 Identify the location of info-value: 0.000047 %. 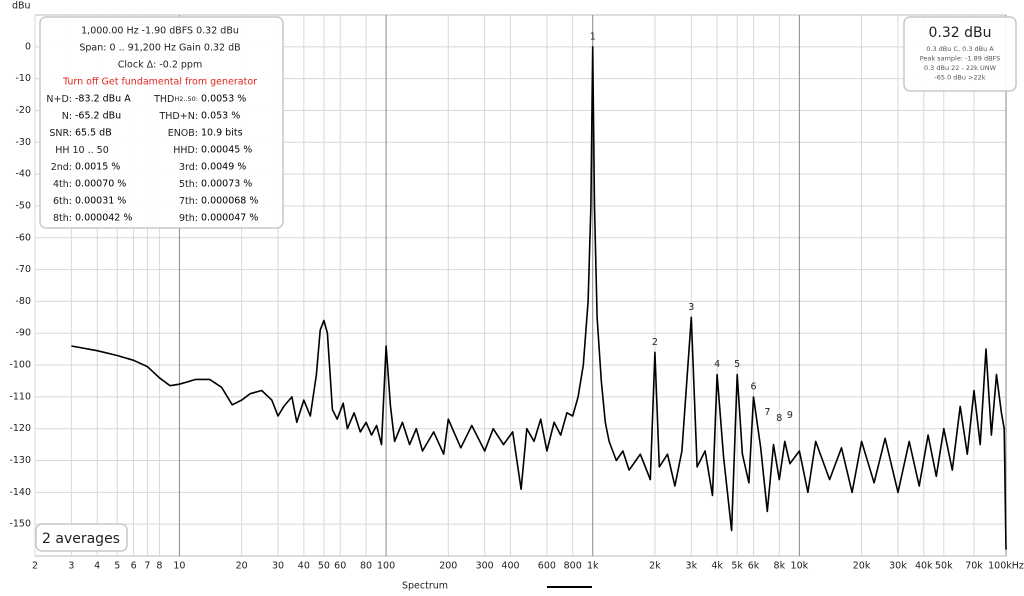
(229, 218).